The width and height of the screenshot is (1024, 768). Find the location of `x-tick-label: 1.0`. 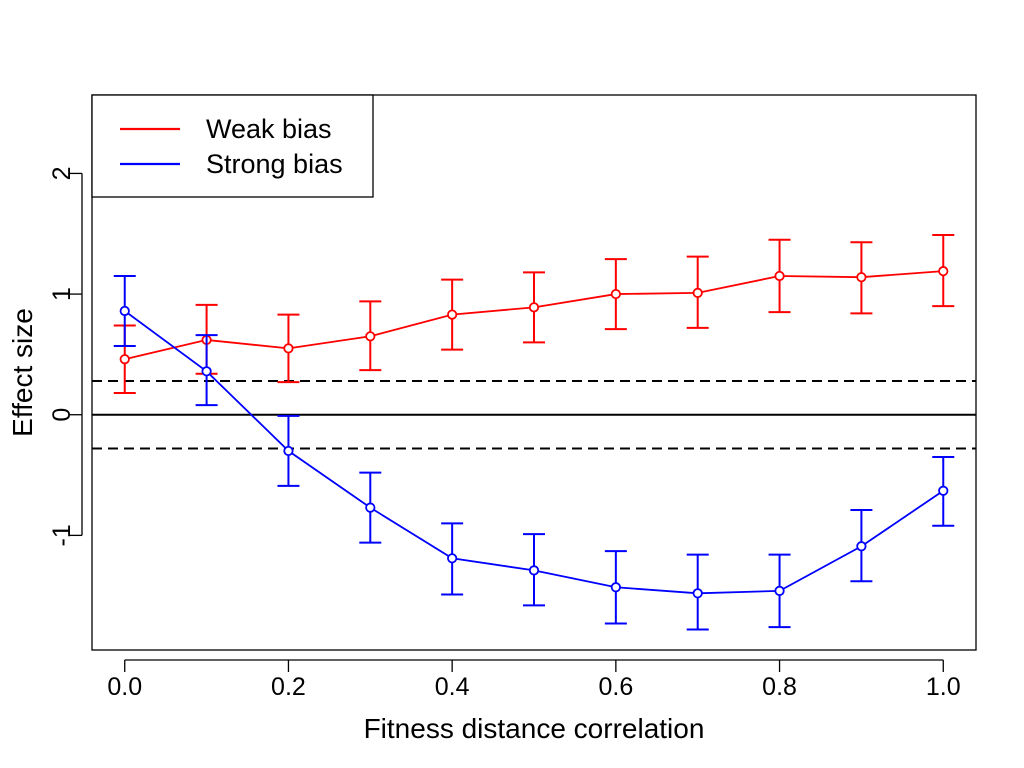

x-tick-label: 1.0 is located at coordinates (943, 687).